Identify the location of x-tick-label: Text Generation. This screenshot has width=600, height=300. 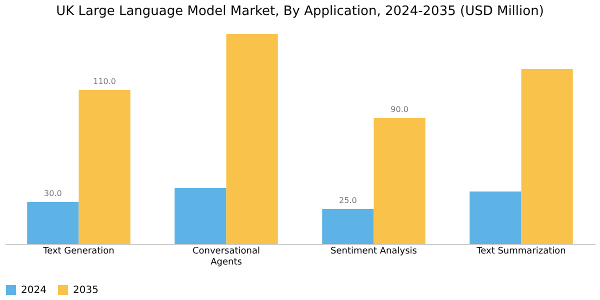
(78, 251).